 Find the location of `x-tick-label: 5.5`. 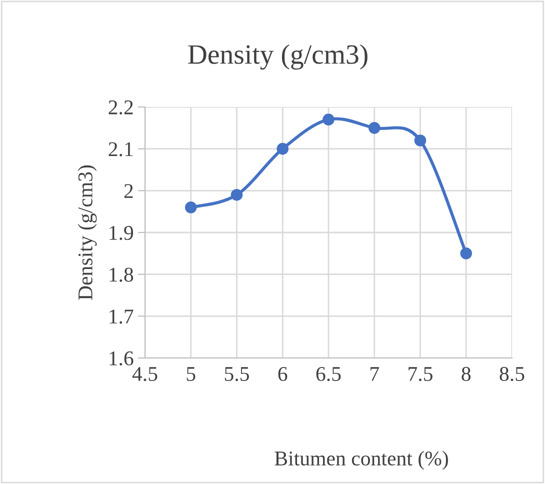

x-tick-label: 5.5 is located at coordinates (236, 374).